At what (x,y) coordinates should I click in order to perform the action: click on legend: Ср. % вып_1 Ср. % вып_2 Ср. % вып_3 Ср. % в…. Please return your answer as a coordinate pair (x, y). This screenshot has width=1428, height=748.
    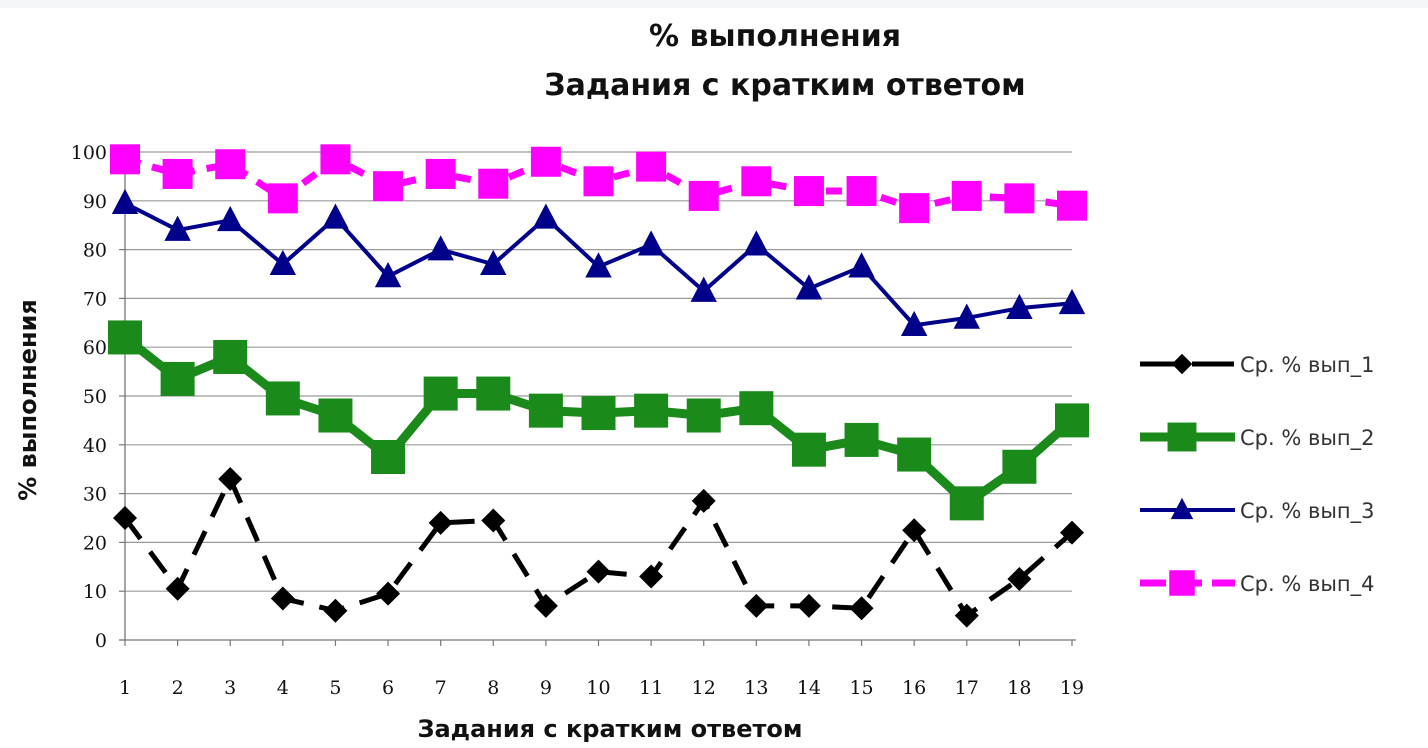
    Looking at the image, I should click on (1257, 475).